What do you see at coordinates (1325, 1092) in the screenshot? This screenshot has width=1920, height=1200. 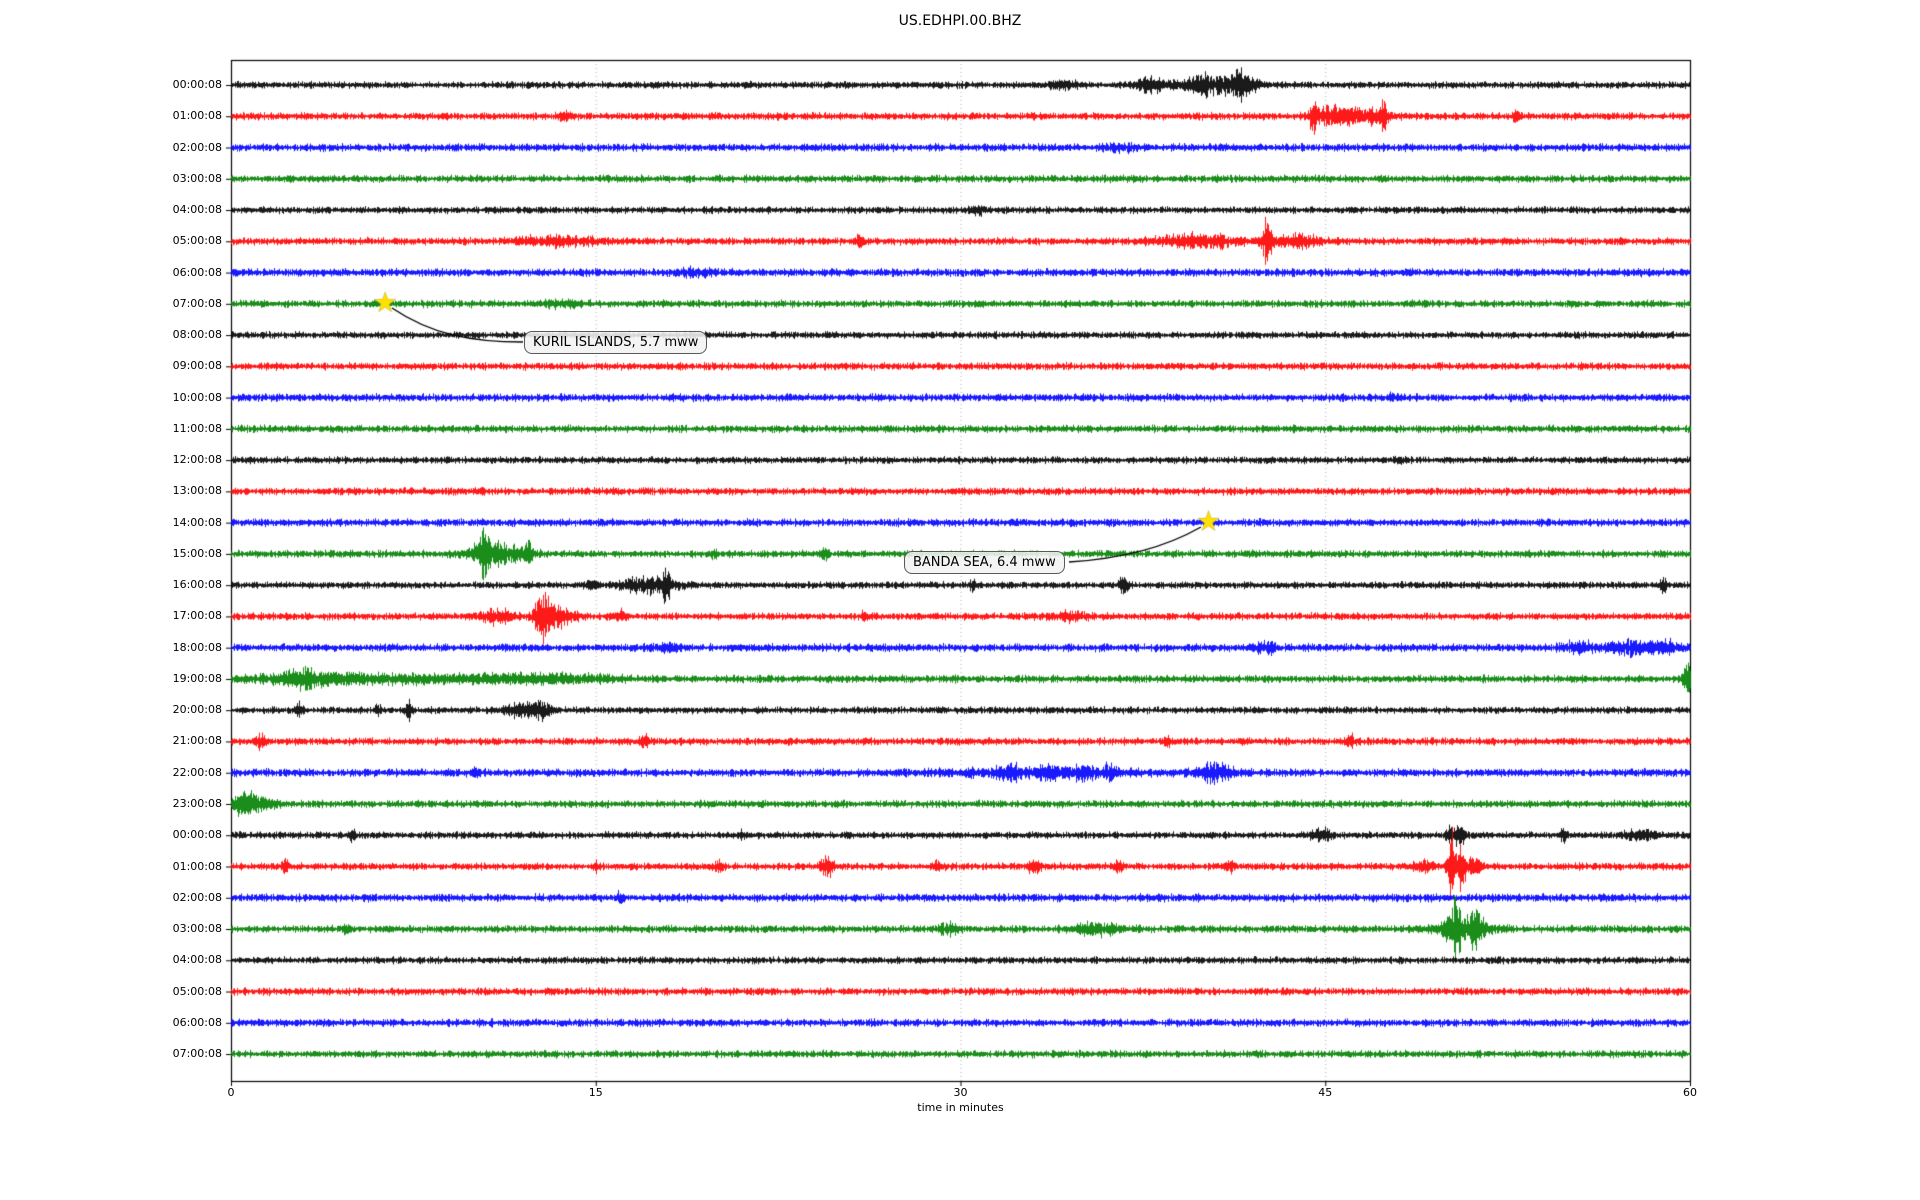 I see `x-tick-label: 45` at bounding box center [1325, 1092].